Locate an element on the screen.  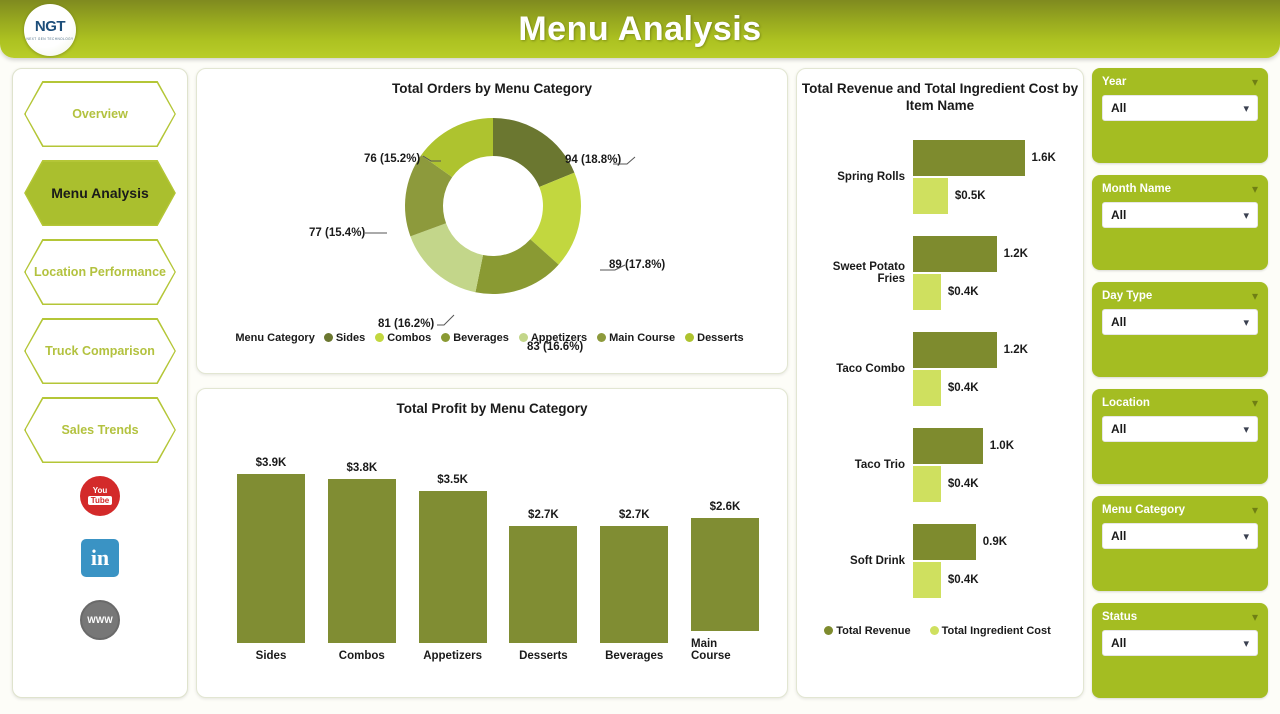
profit-bar-column: $2.7K Beverages is located at coordinates (634, 546).